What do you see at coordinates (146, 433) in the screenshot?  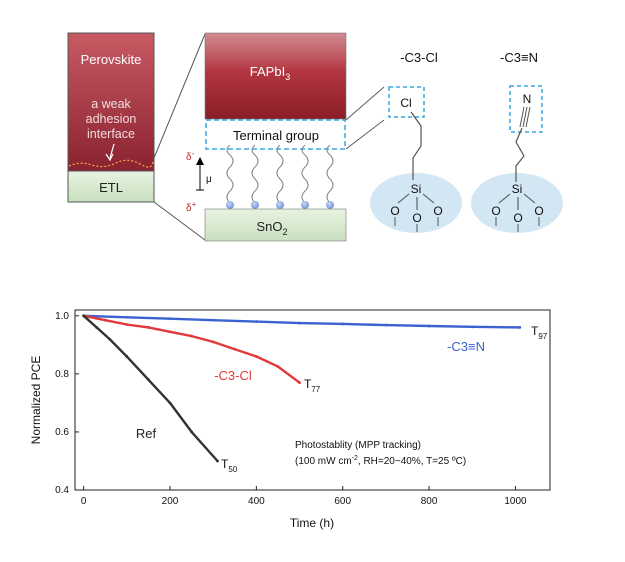 I see `series-label-ref: Ref` at bounding box center [146, 433].